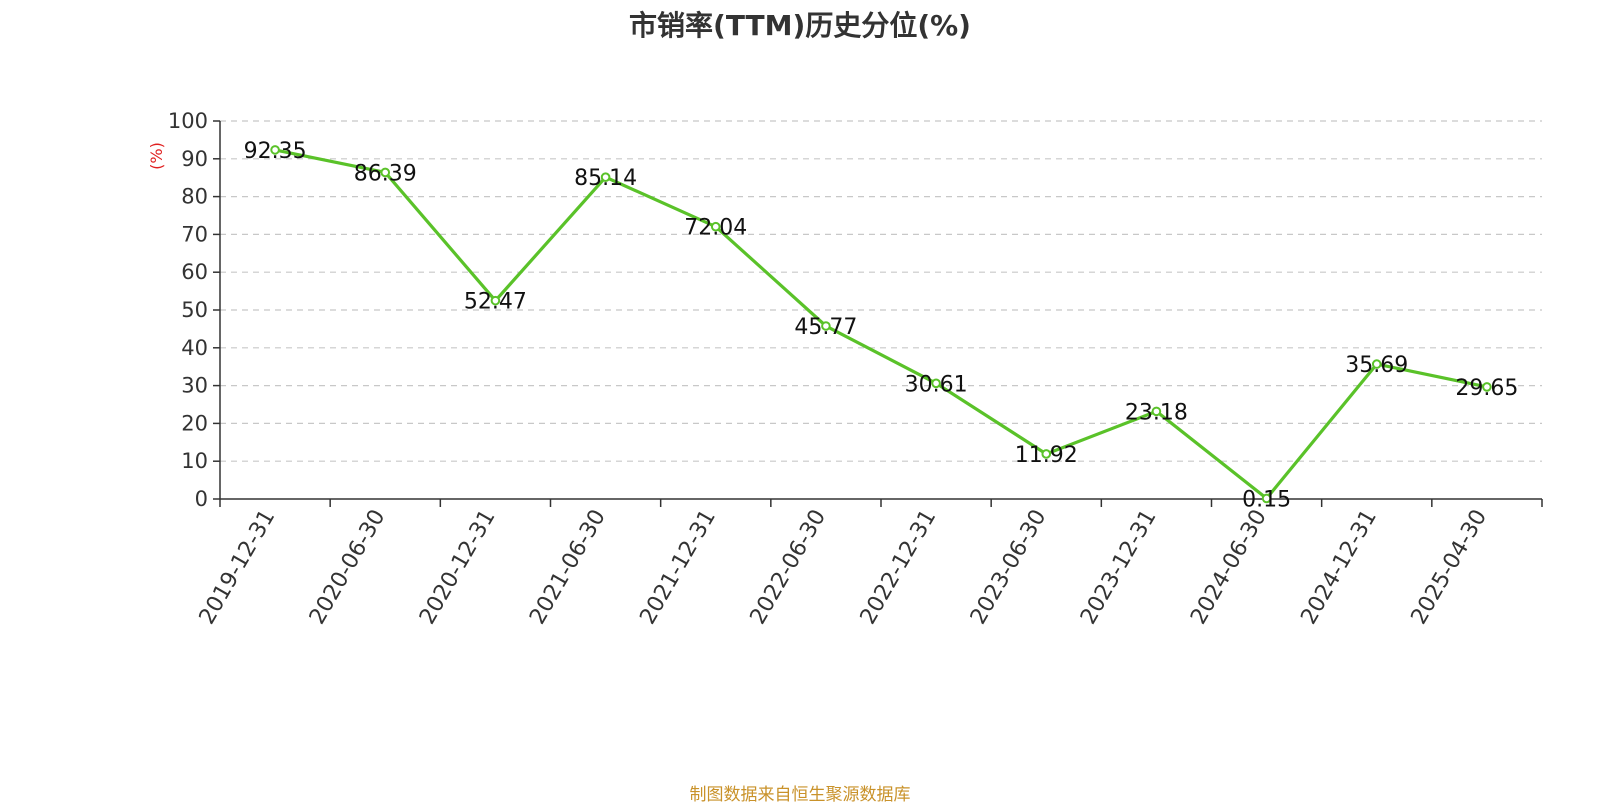  Describe the element at coordinates (800, 25) in the screenshot. I see `chart-title: 市销率(TTM)历史分位(%)` at that location.